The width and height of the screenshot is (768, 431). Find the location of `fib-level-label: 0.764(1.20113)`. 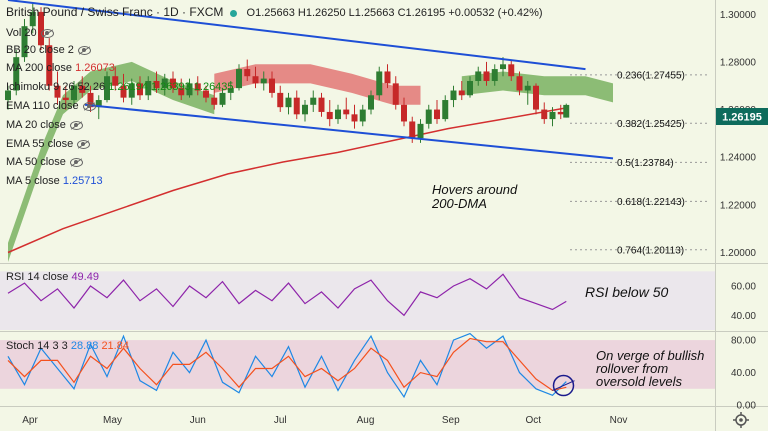

fib-level-label: 0.764(1.20113) is located at coordinates (650, 250).